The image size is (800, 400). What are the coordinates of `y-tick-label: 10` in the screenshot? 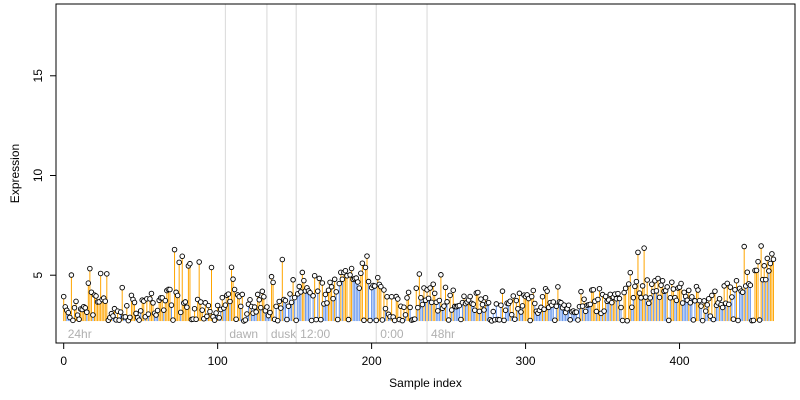 It's located at (38, 175).